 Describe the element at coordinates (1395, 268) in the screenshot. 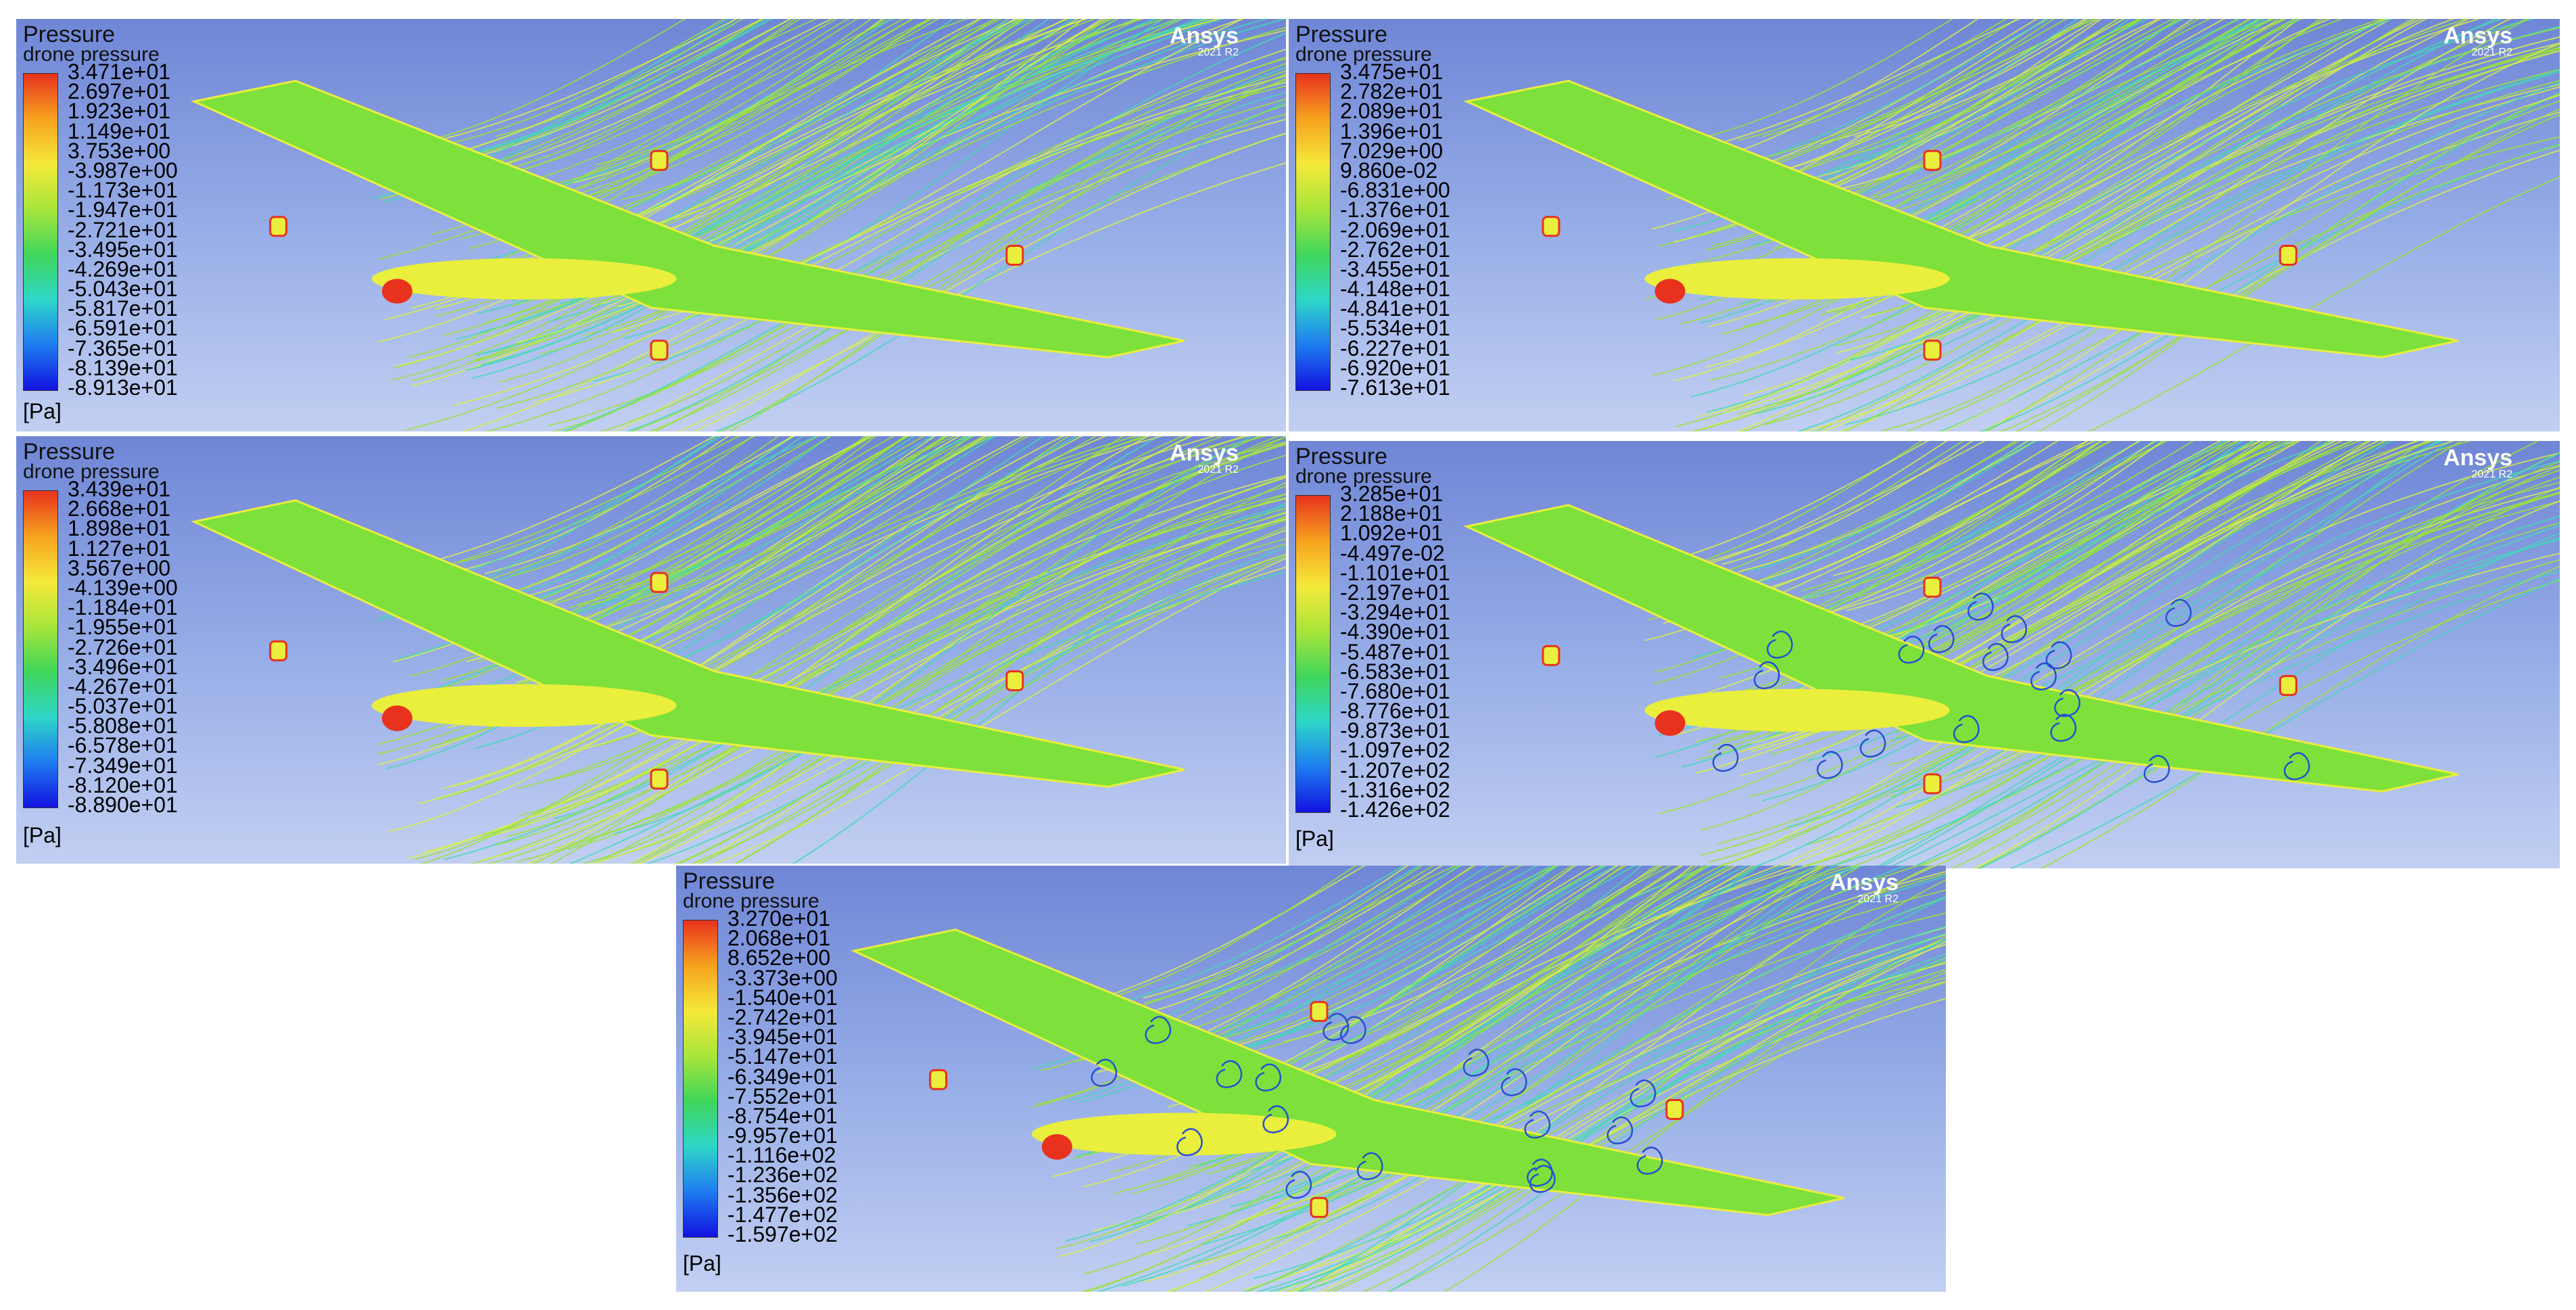

I see `tick-label: -3.455e+01` at that location.